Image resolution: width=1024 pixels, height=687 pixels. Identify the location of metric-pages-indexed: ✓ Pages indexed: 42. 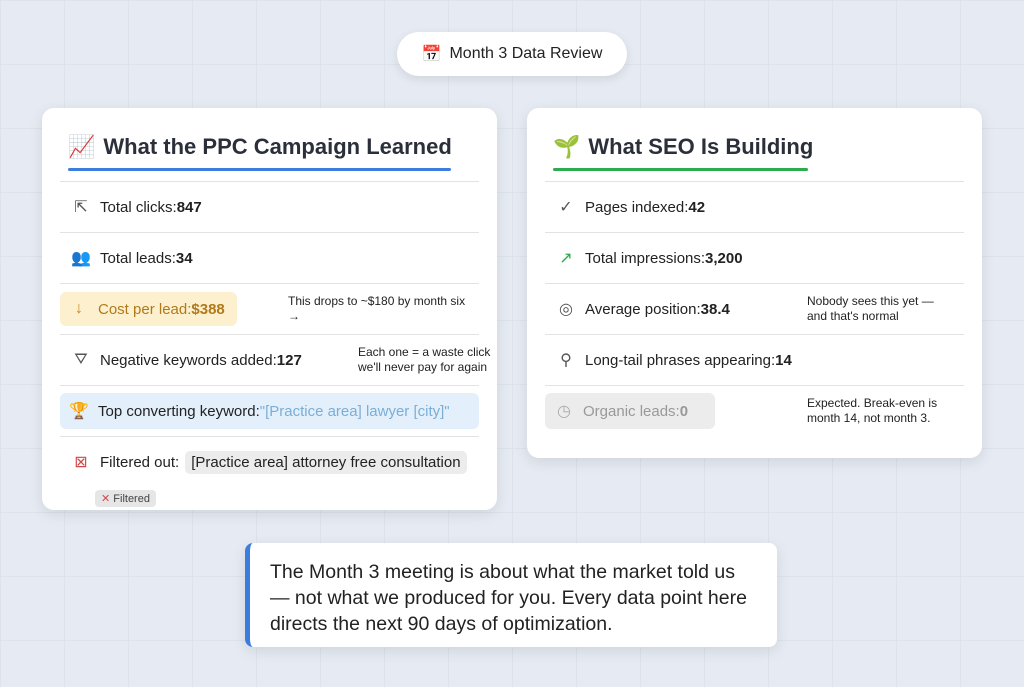
(754, 206).